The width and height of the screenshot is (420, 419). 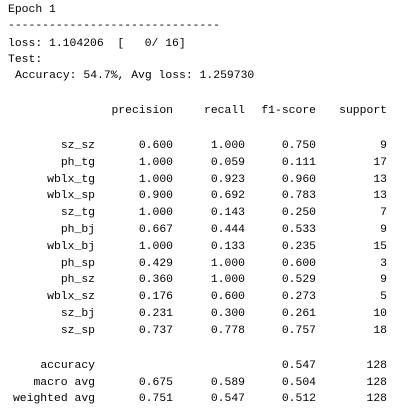 What do you see at coordinates (227, 314) in the screenshot?
I see `cell: 0.300` at bounding box center [227, 314].